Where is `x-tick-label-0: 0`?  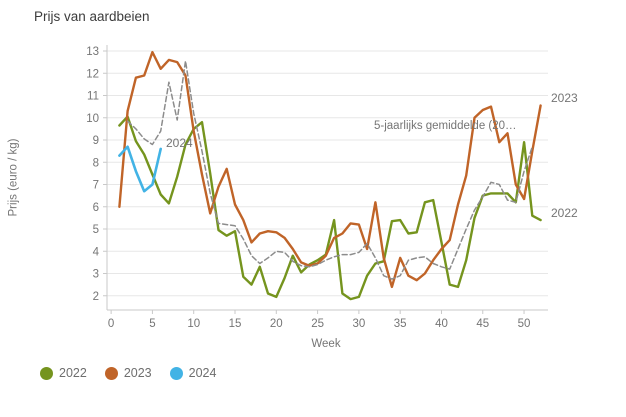
x-tick-label-0: 0 is located at coordinates (111, 324).